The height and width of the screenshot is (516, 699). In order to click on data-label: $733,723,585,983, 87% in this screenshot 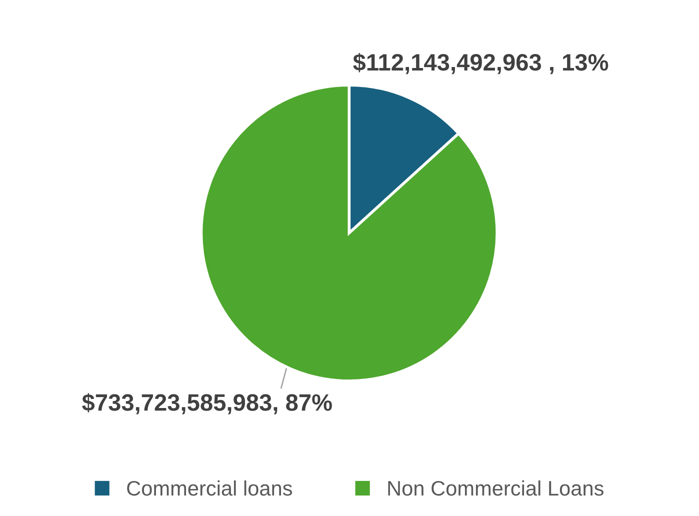, I will do `click(207, 403)`.